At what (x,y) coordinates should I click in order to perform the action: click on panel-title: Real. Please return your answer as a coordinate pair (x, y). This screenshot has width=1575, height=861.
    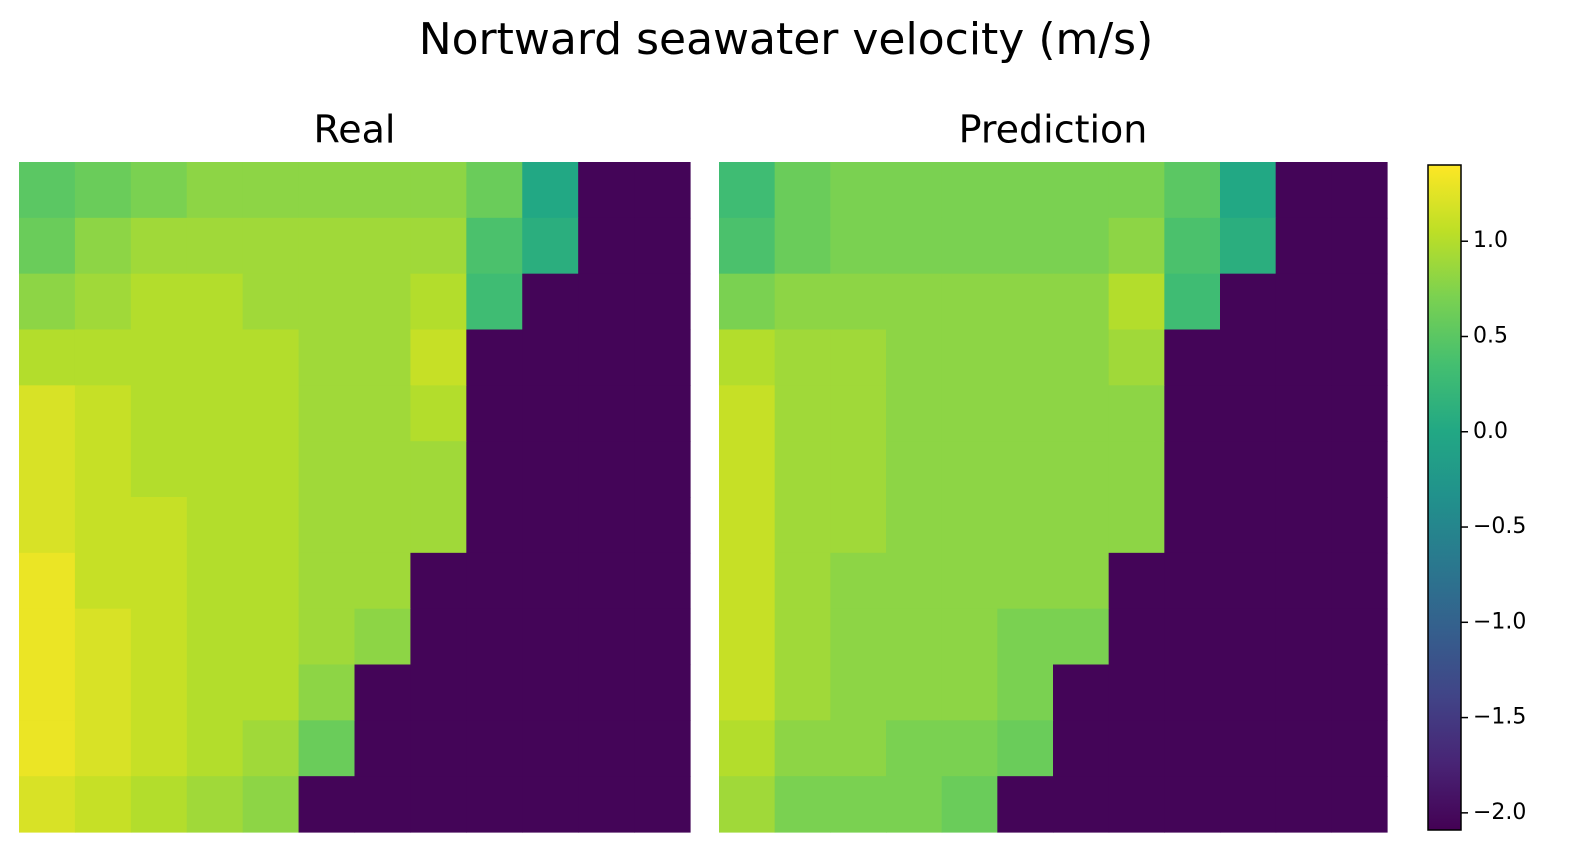
    Looking at the image, I should click on (355, 130).